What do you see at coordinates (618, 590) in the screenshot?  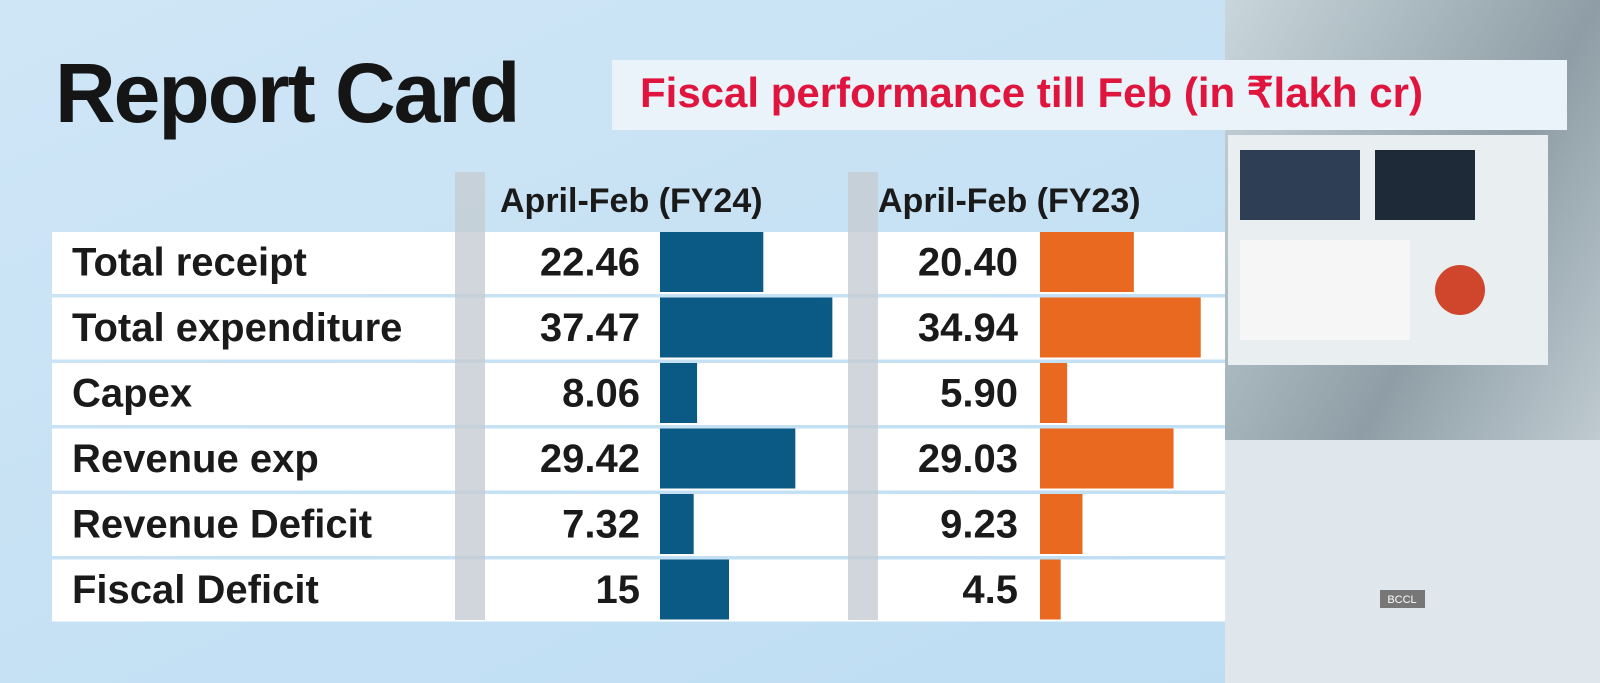 I see `value-label: 15` at bounding box center [618, 590].